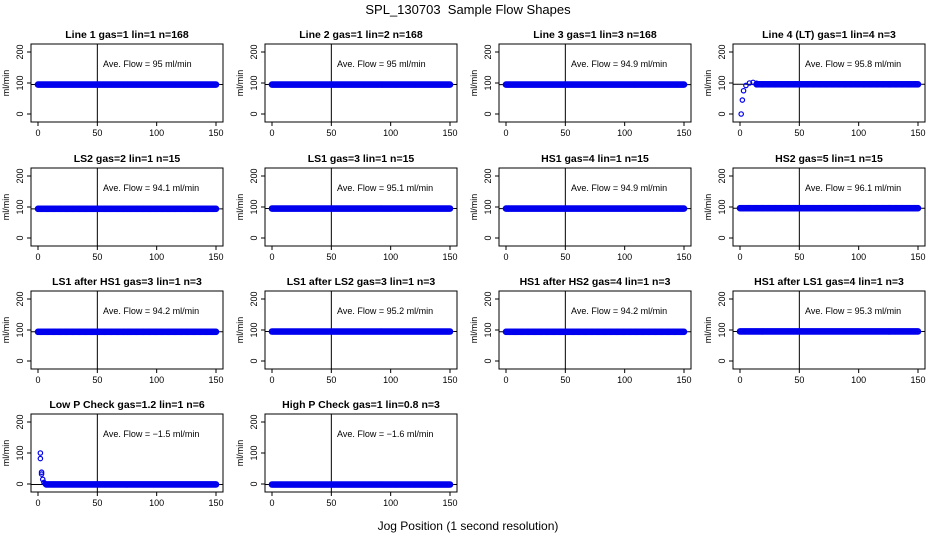 The height and width of the screenshot is (545, 936). Describe the element at coordinates (127, 282) in the screenshot. I see `panel-title: LS1 after HS1 gas=3 lin=1 n=3` at that location.